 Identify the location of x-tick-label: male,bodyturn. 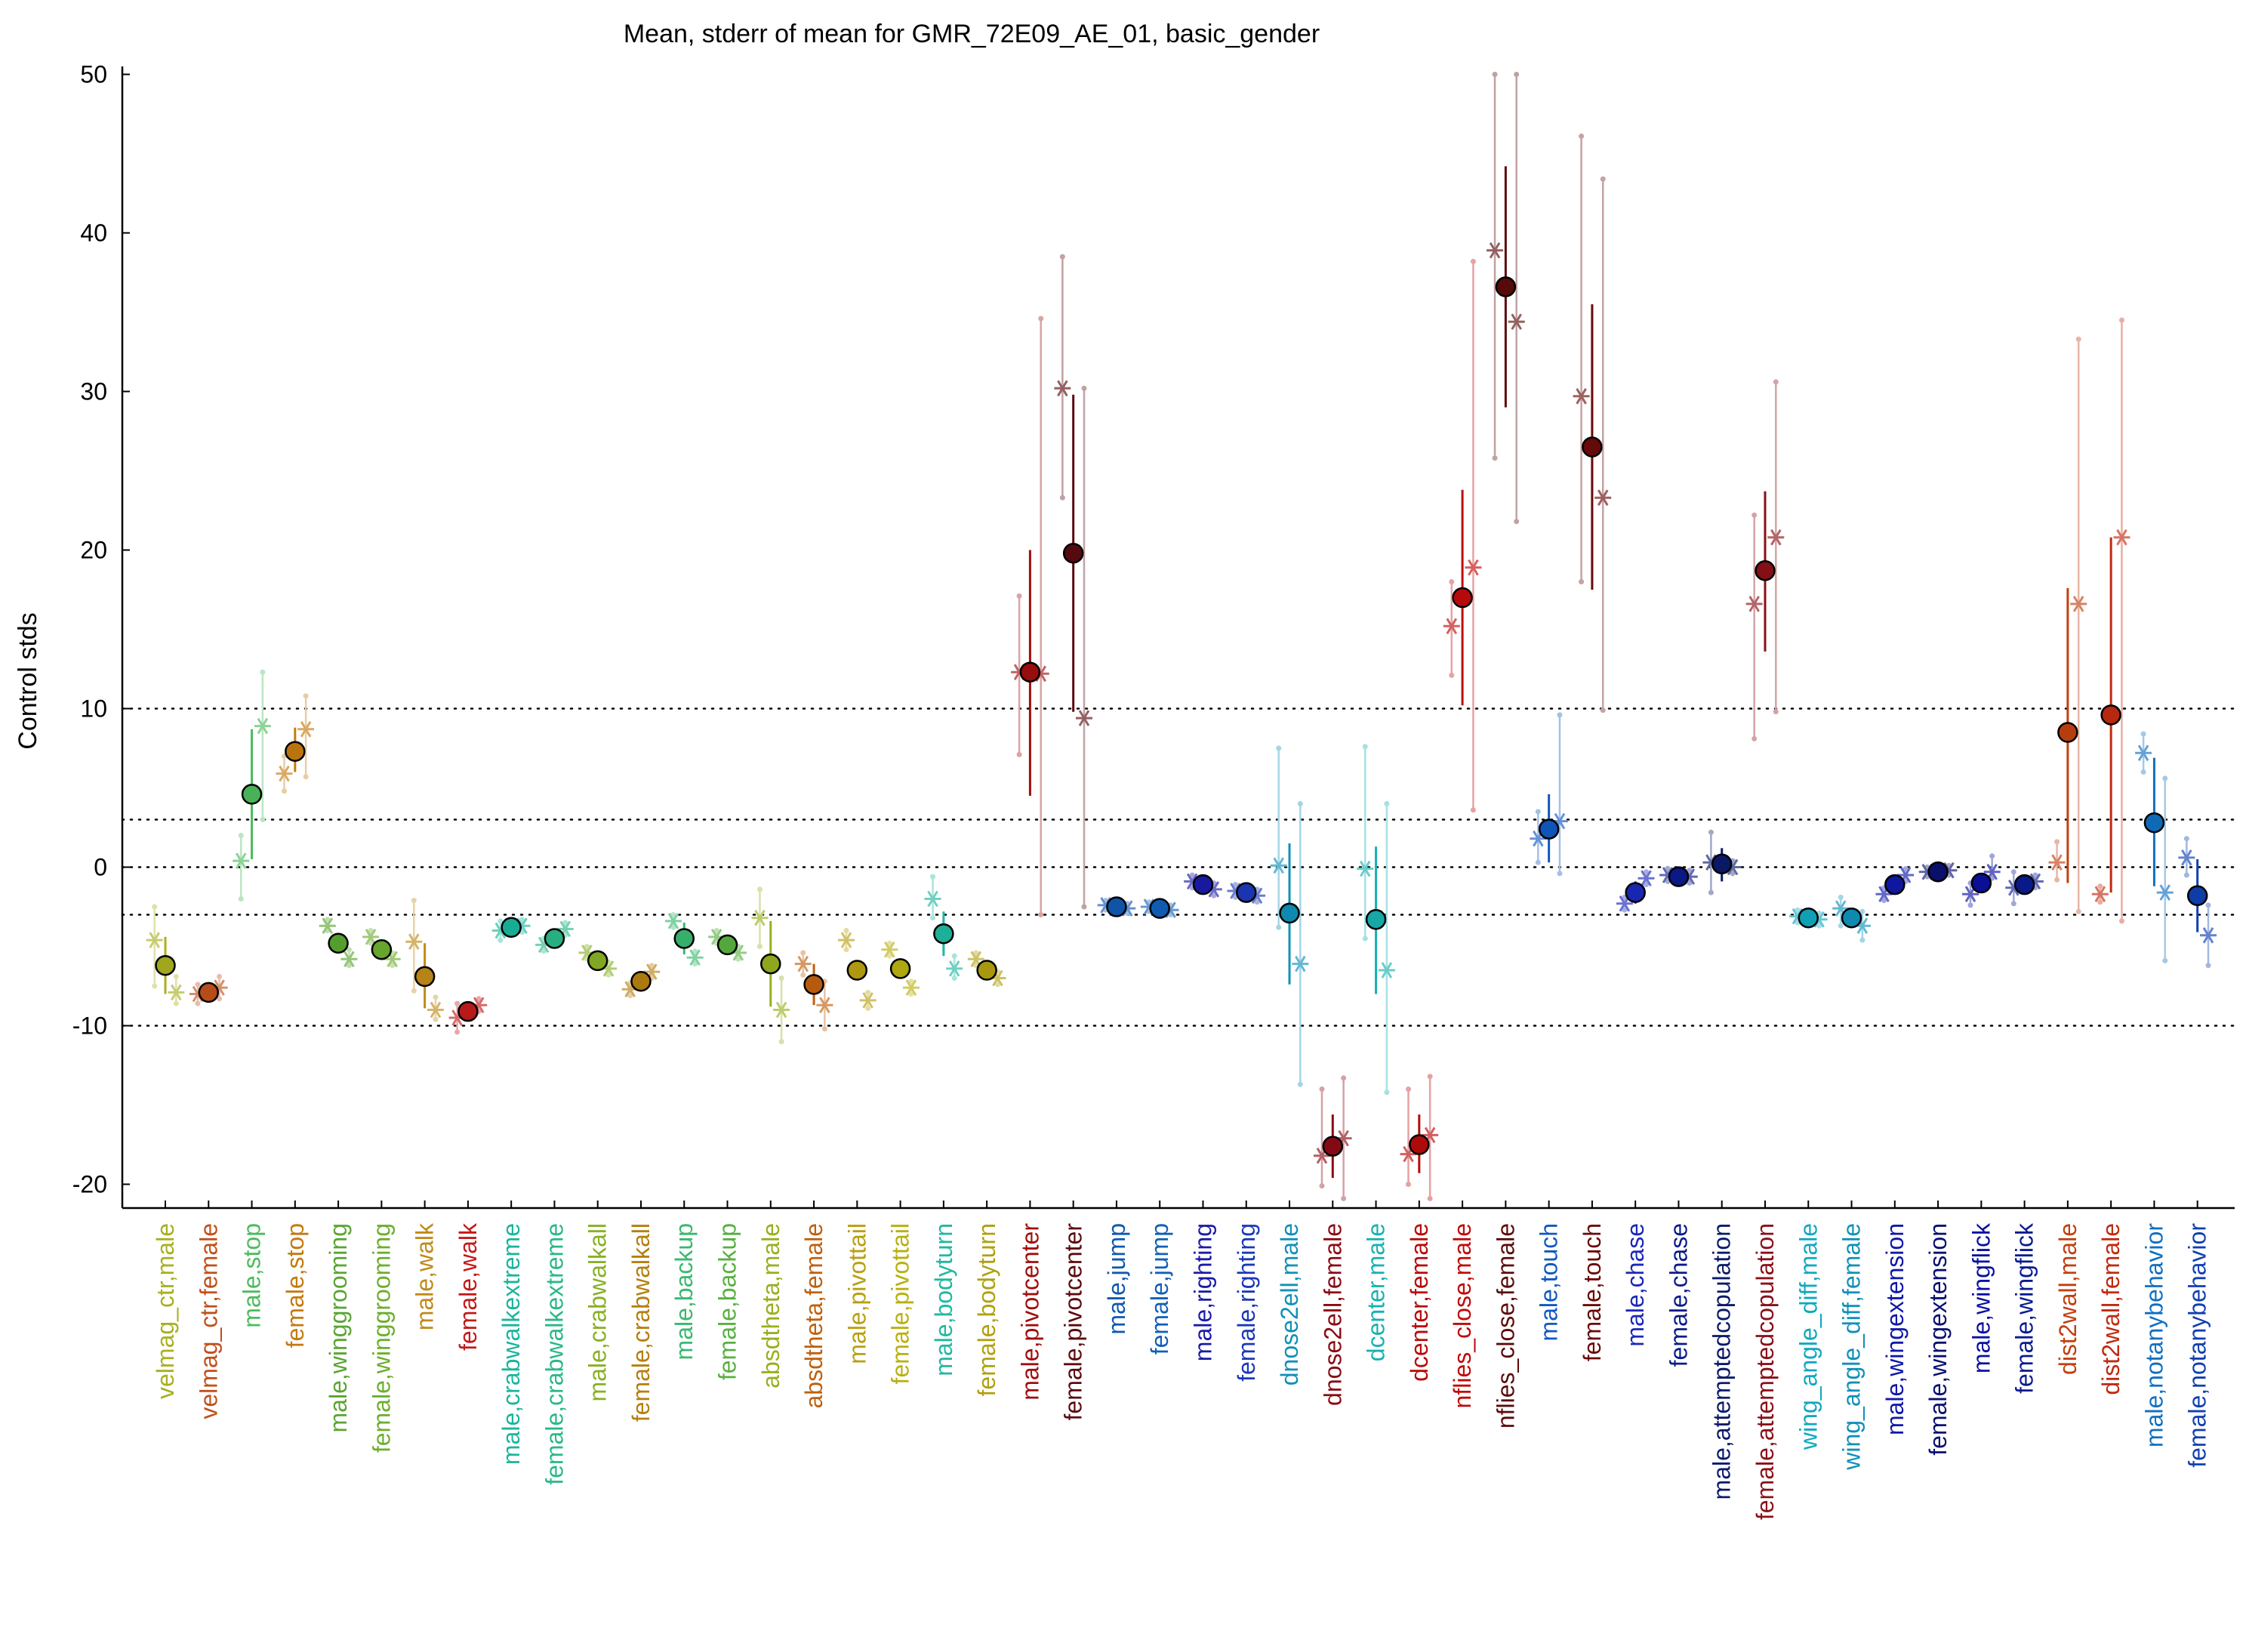
(944, 1299).